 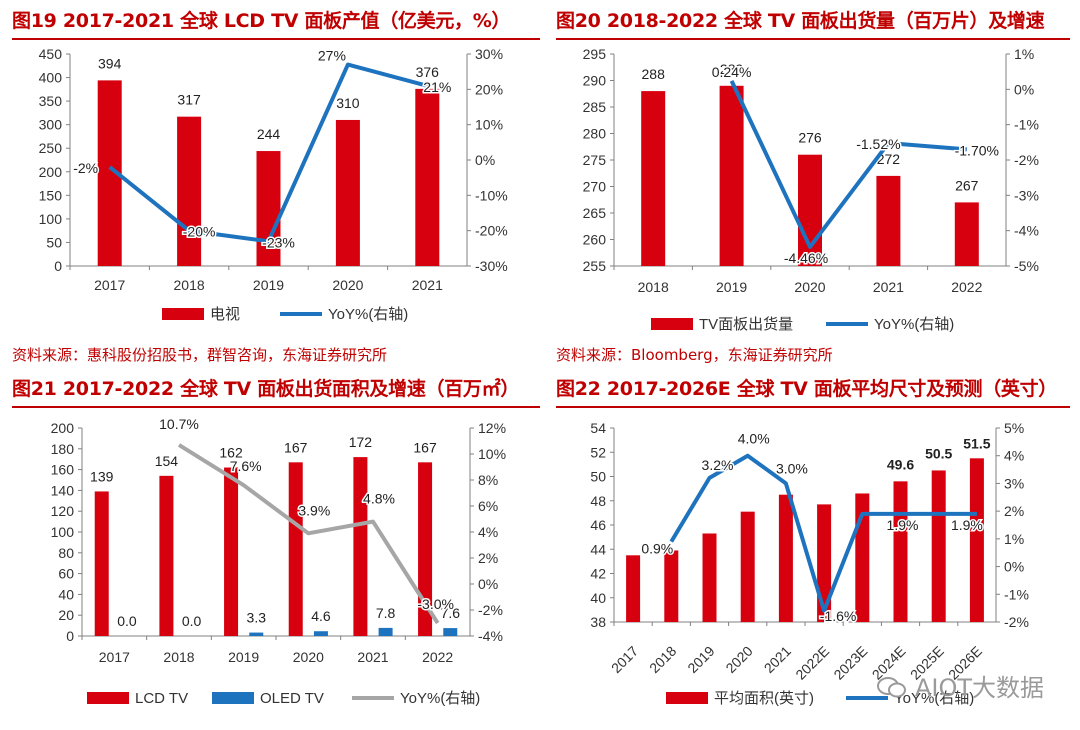 I want to click on data-label: 172, so click(x=361, y=442).